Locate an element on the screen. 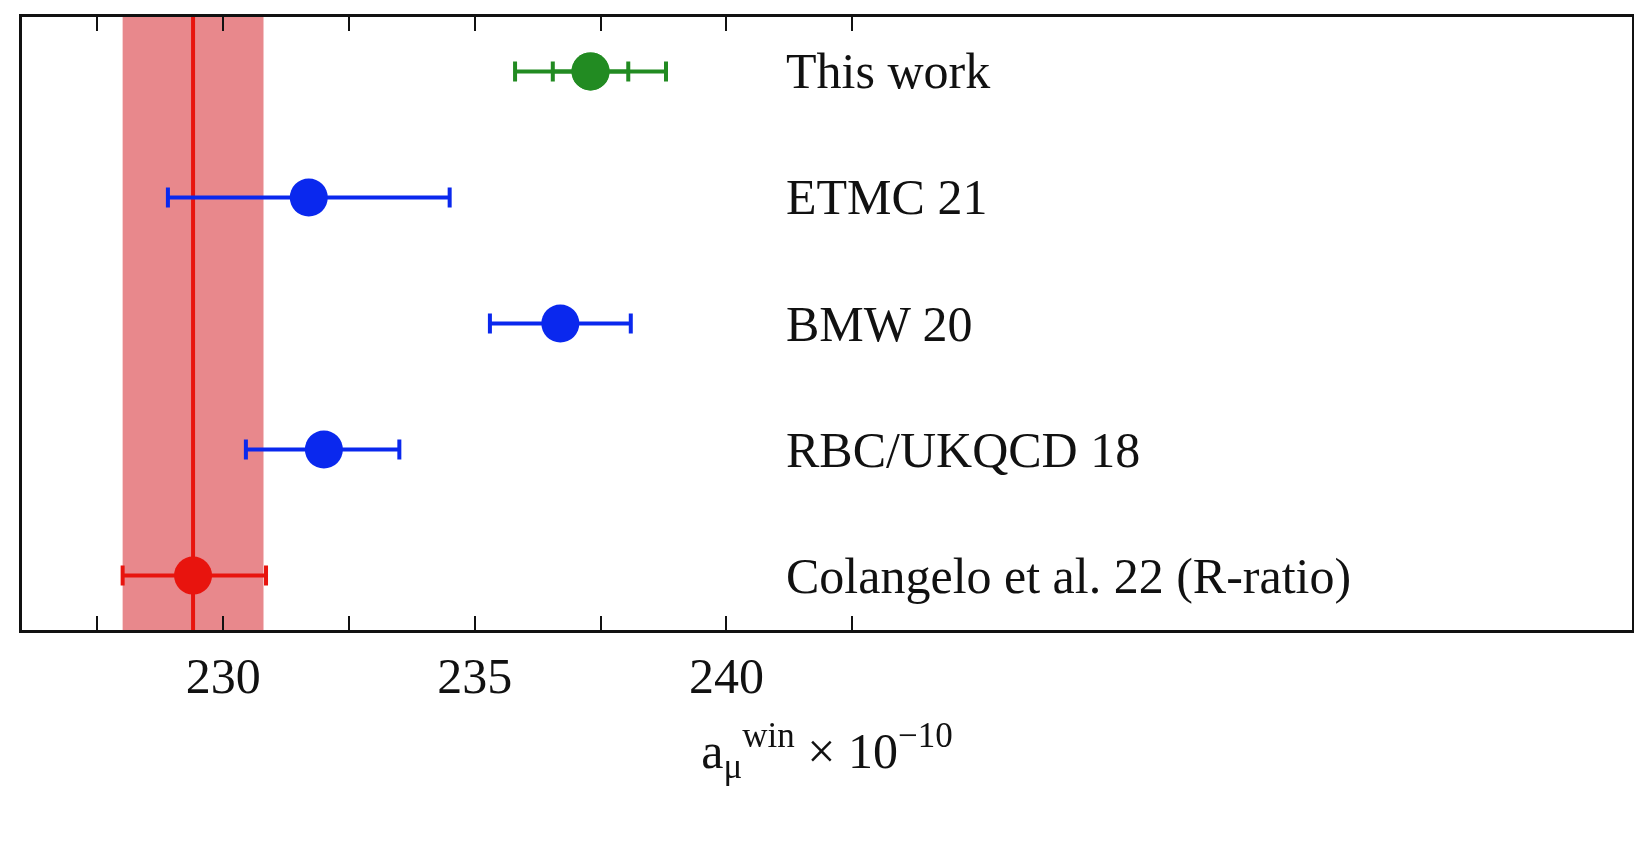 The width and height of the screenshot is (1634, 853). x-tick-label: 230 is located at coordinates (223, 676).